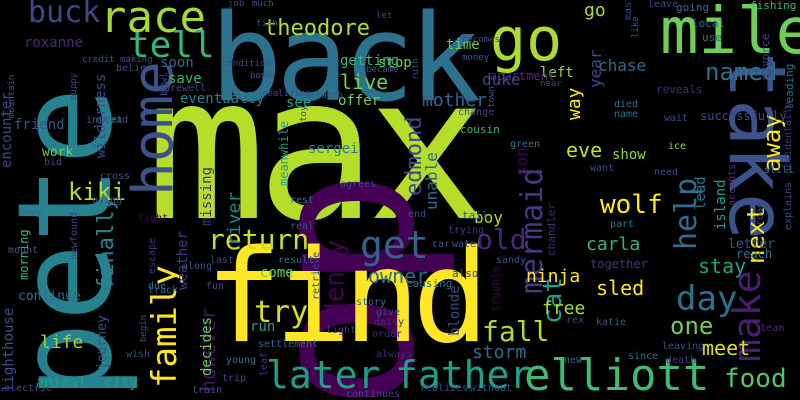  What do you see at coordinates (575, 320) in the screenshot?
I see `word: rex` at bounding box center [575, 320].